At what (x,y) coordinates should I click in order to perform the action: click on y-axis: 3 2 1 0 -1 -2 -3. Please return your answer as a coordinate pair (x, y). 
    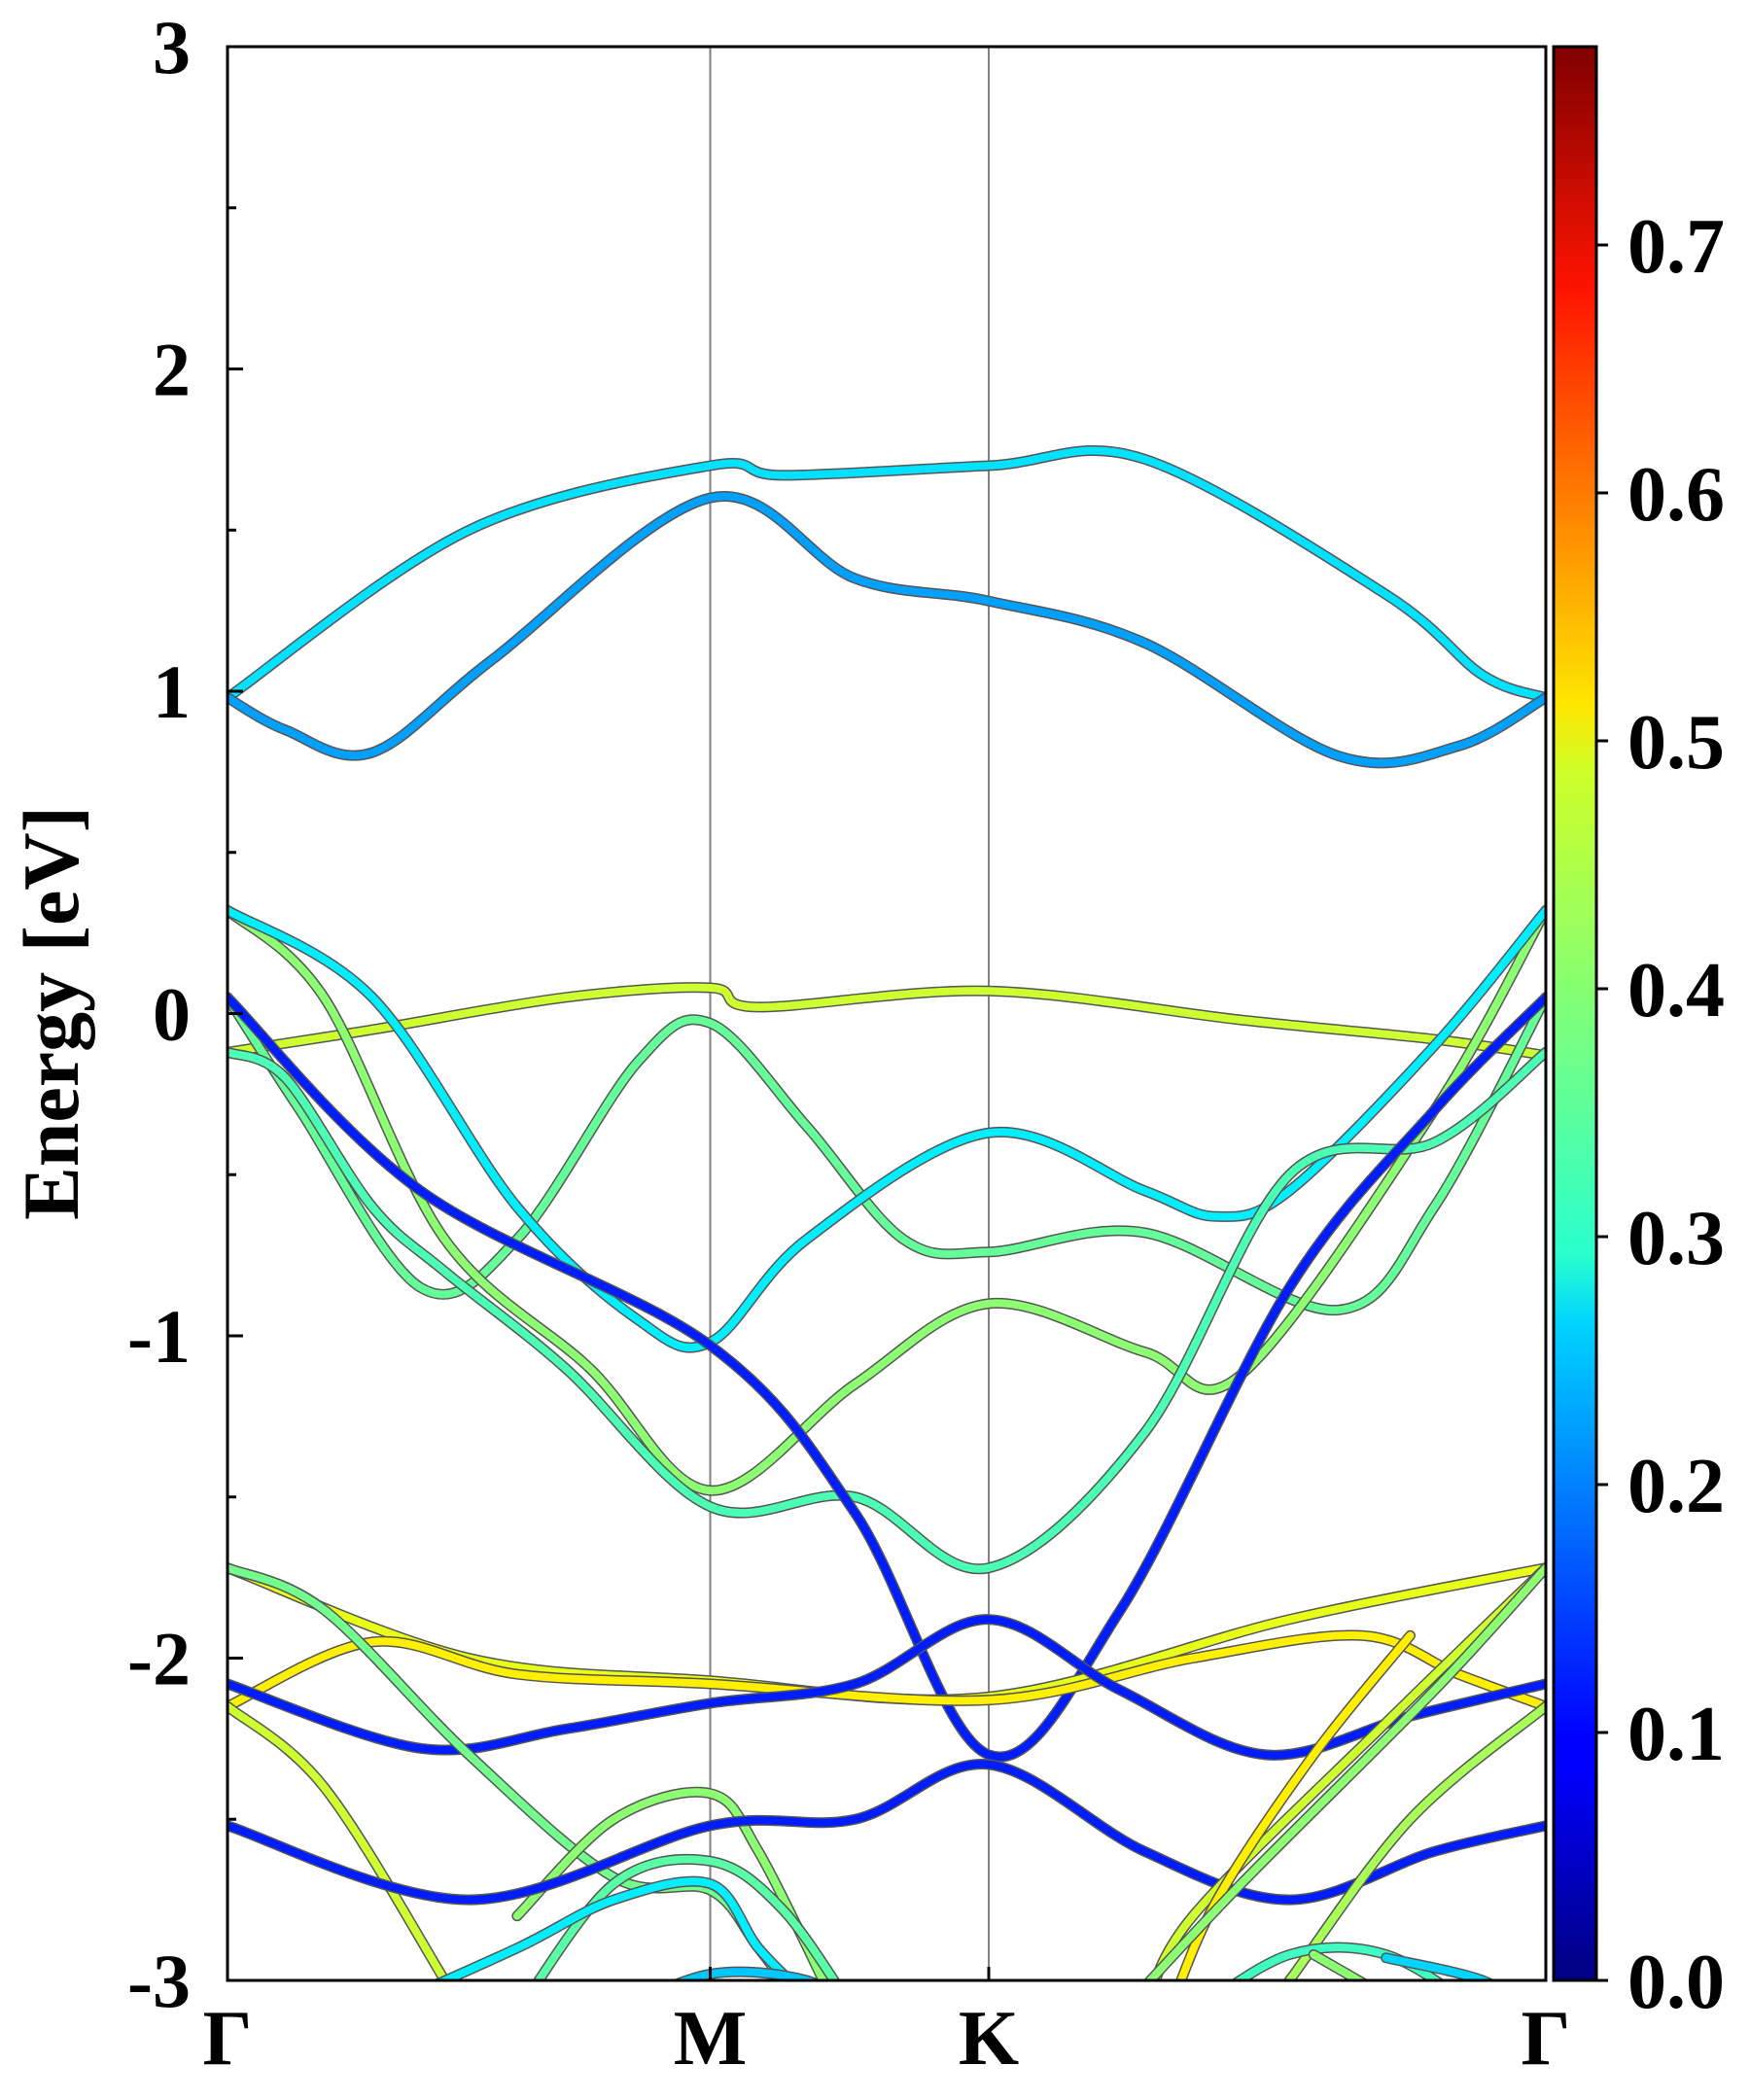
    Looking at the image, I should click on (185, 1014).